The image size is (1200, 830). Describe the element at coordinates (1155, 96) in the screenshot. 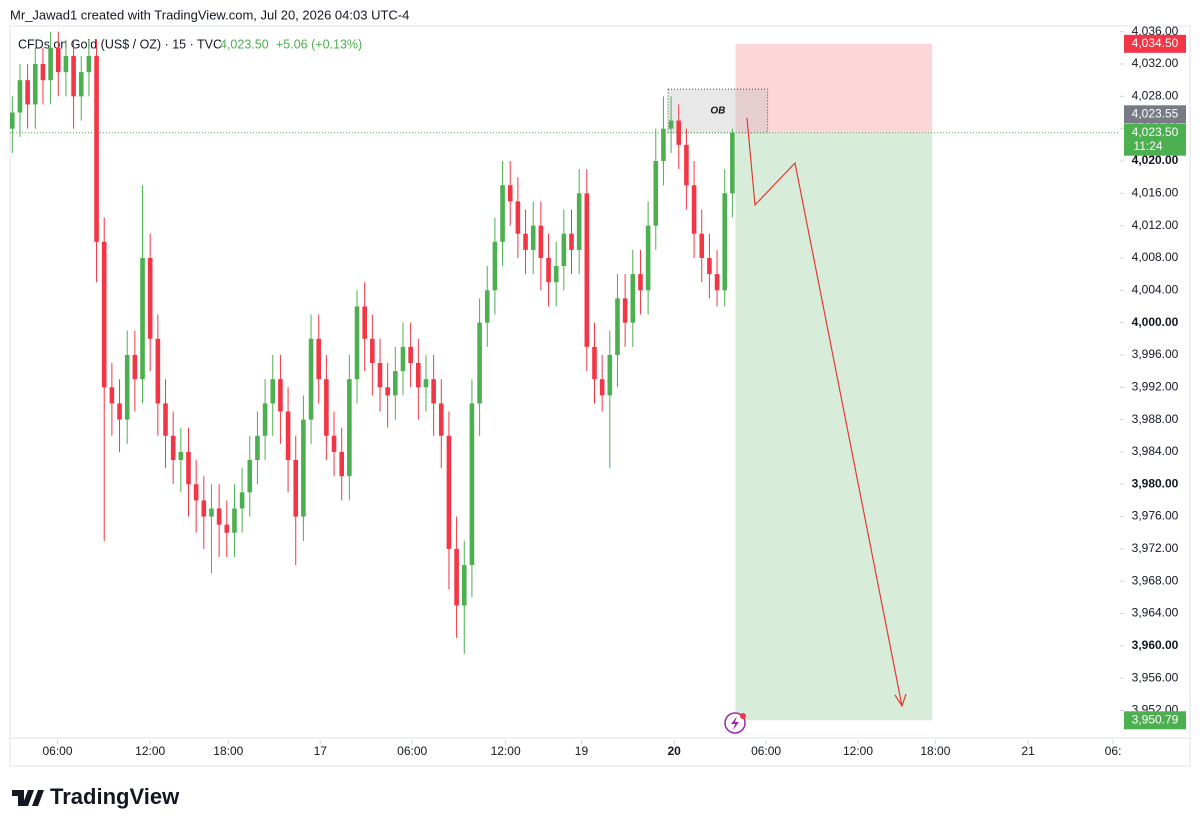

I see `y-tick-label: 4,028.00` at that location.